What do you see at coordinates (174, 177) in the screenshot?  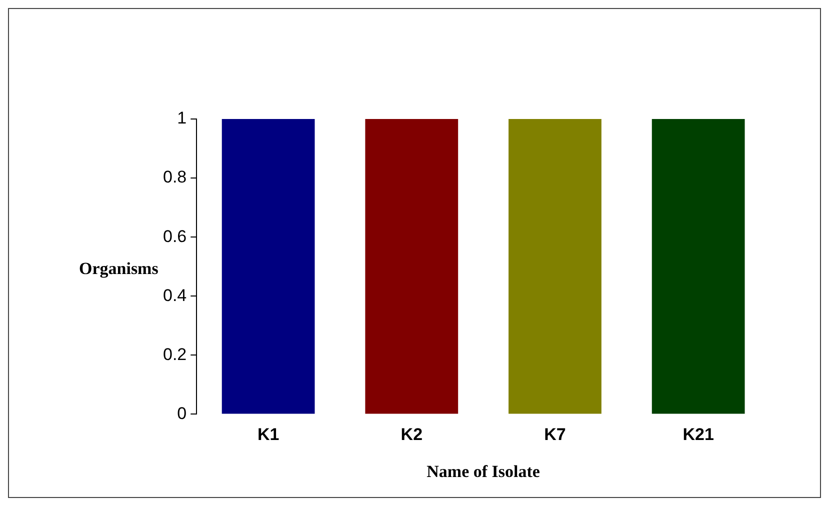 I see `y-tick-label: 0.8` at bounding box center [174, 177].